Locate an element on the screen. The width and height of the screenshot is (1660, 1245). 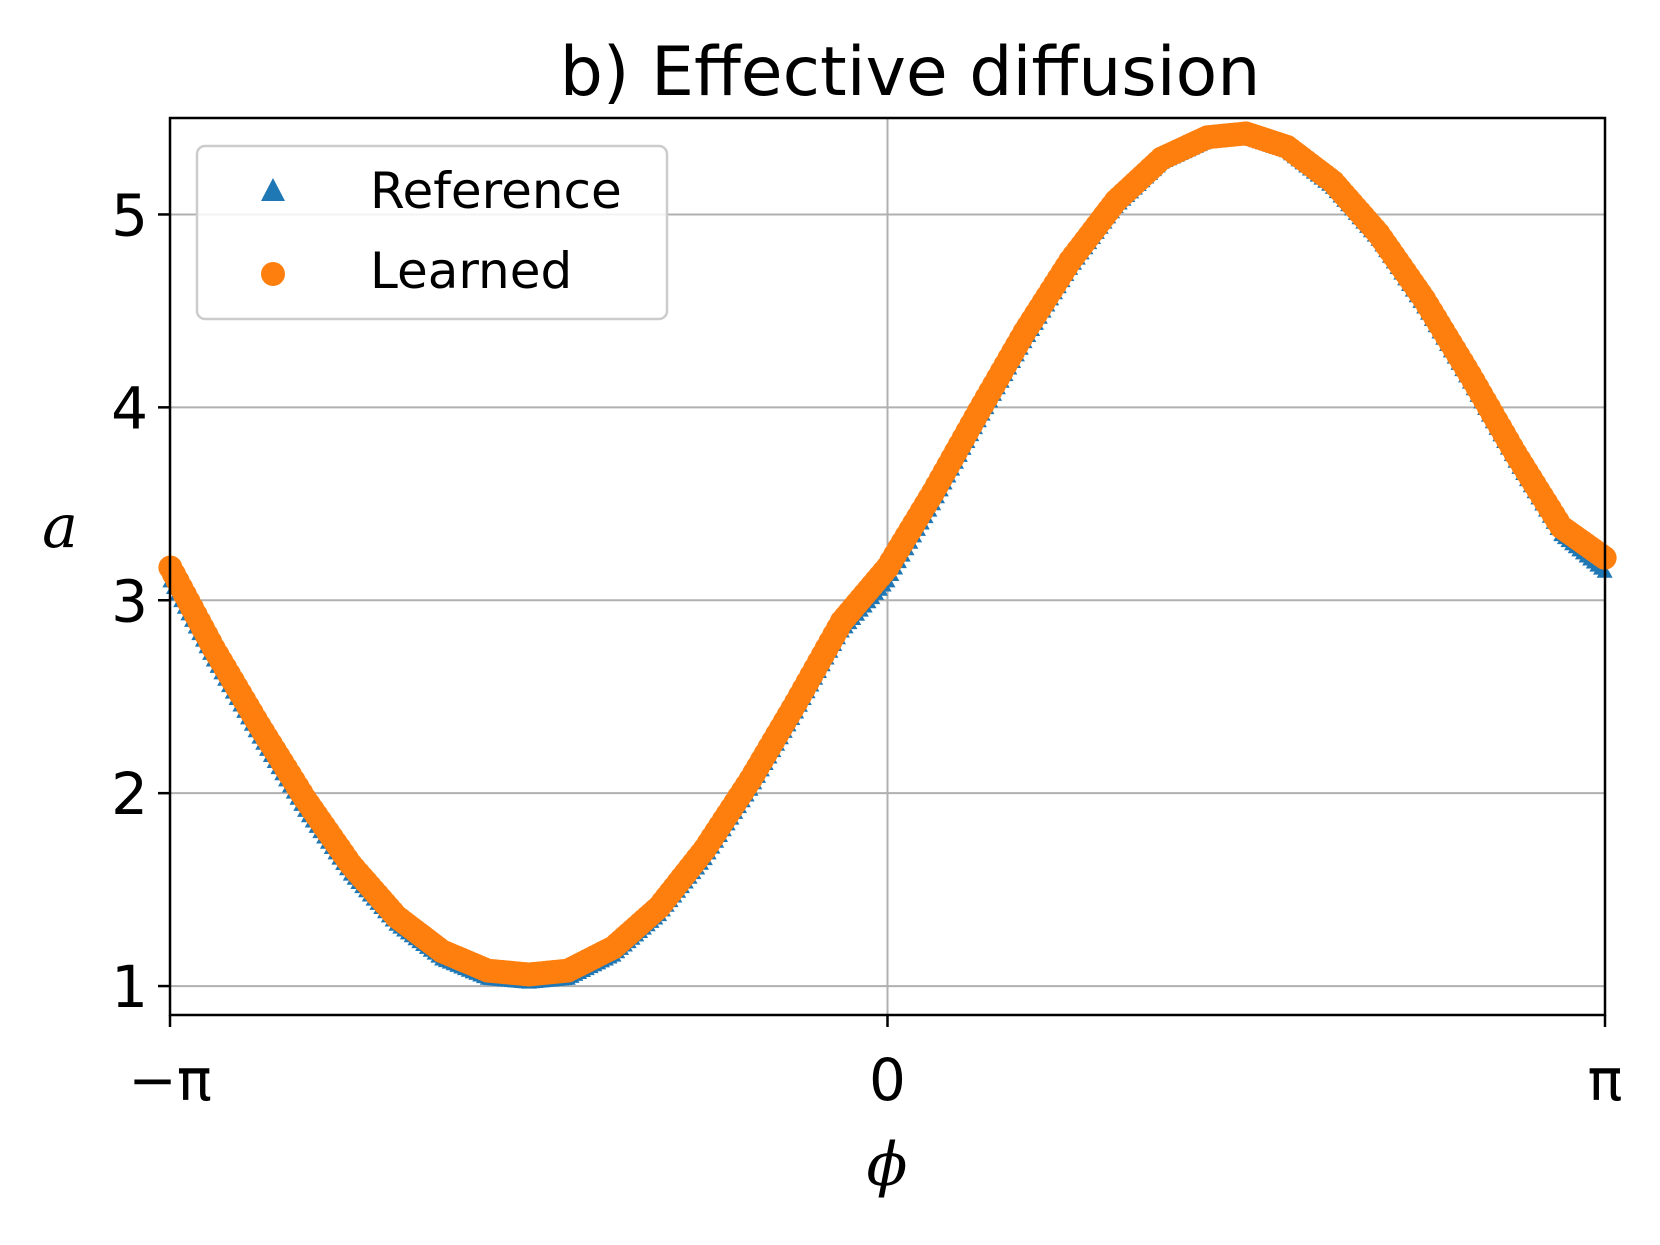
legend-learned-label: Learned is located at coordinates (471, 271).